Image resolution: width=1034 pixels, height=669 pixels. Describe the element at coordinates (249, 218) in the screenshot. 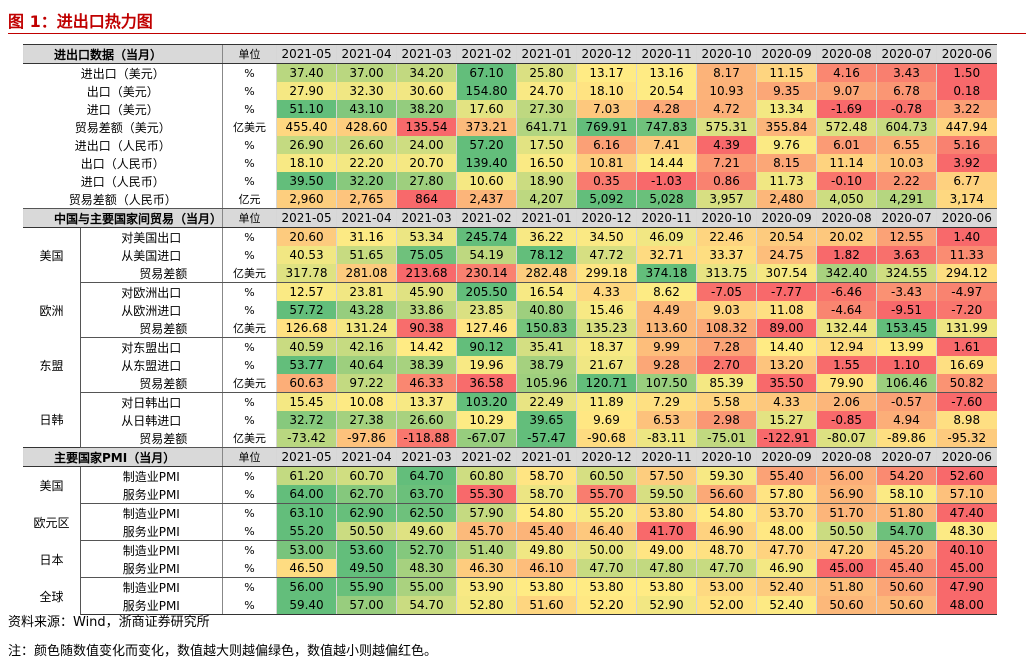

I see `unit-header: 单位` at that location.